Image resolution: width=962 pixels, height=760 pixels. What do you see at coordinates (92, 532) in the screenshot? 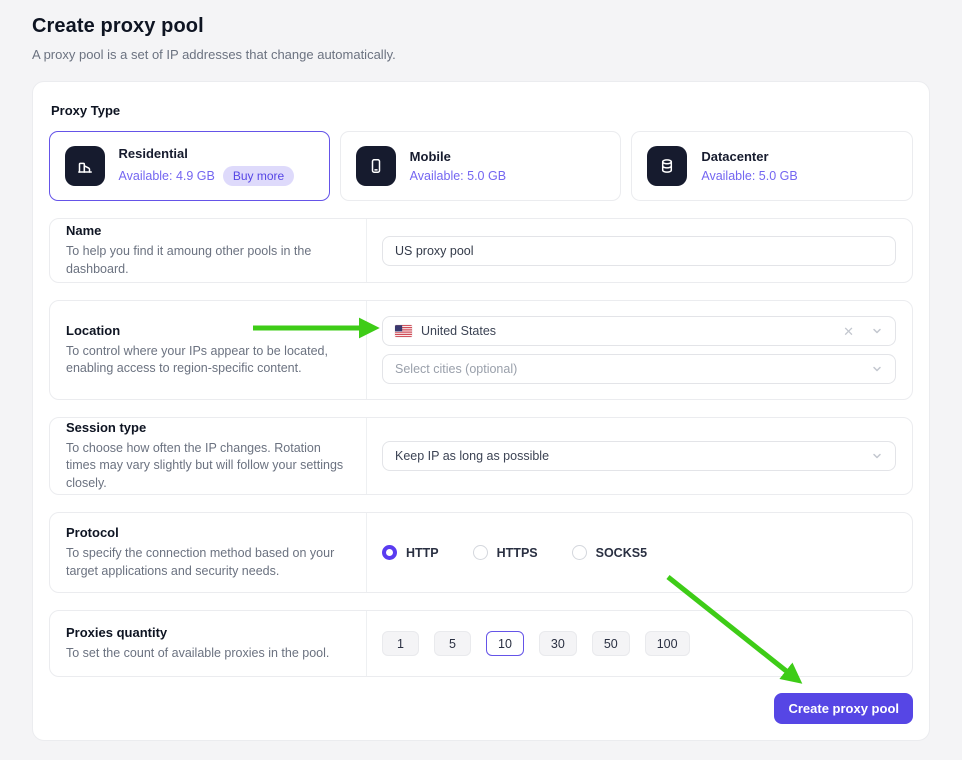
I see `section-title: Protocol` at bounding box center [92, 532].